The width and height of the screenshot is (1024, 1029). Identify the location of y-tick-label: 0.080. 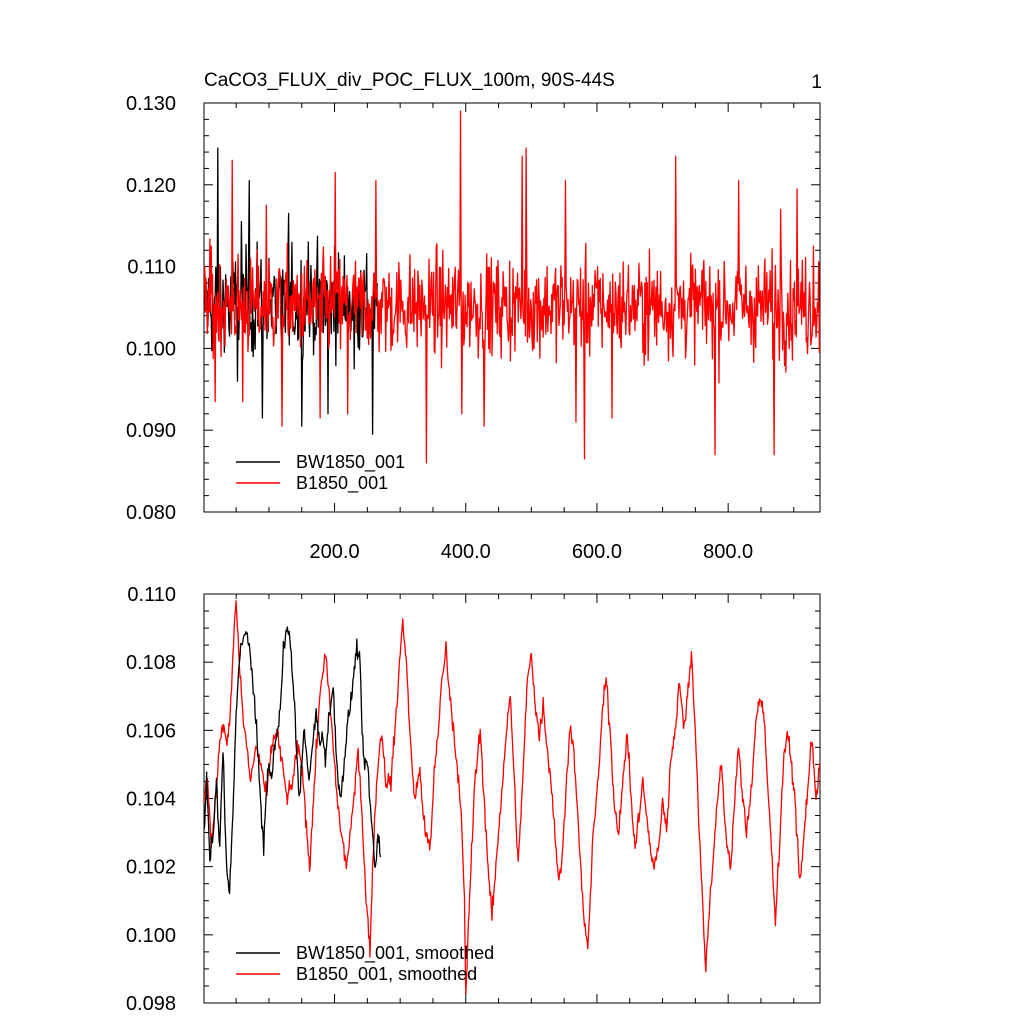
(151, 513).